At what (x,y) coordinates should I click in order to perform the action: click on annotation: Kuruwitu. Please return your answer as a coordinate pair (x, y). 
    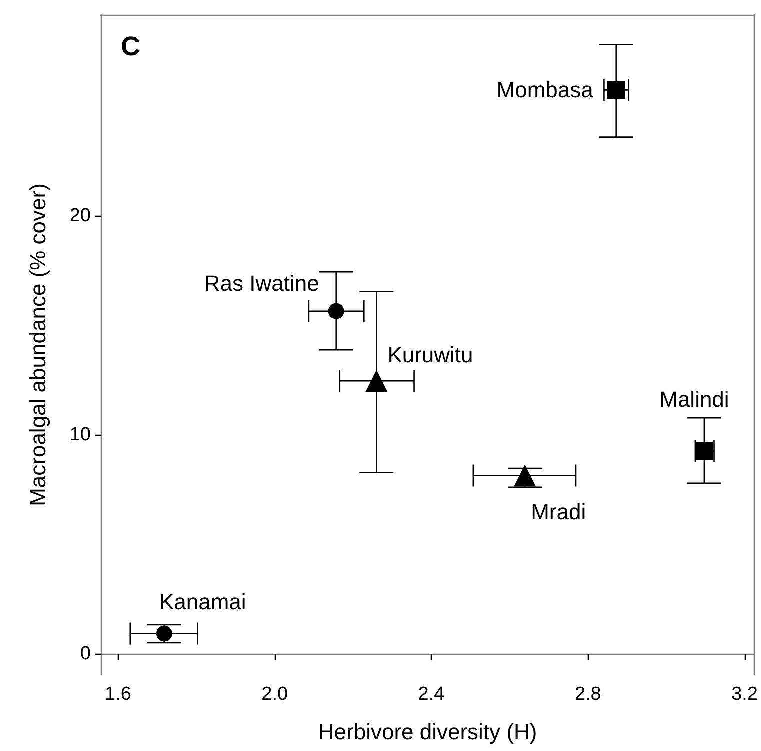
    Looking at the image, I should click on (431, 355).